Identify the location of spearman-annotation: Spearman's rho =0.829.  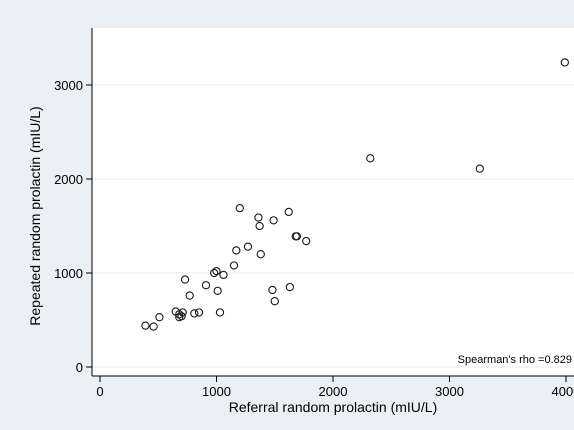
(515, 360).